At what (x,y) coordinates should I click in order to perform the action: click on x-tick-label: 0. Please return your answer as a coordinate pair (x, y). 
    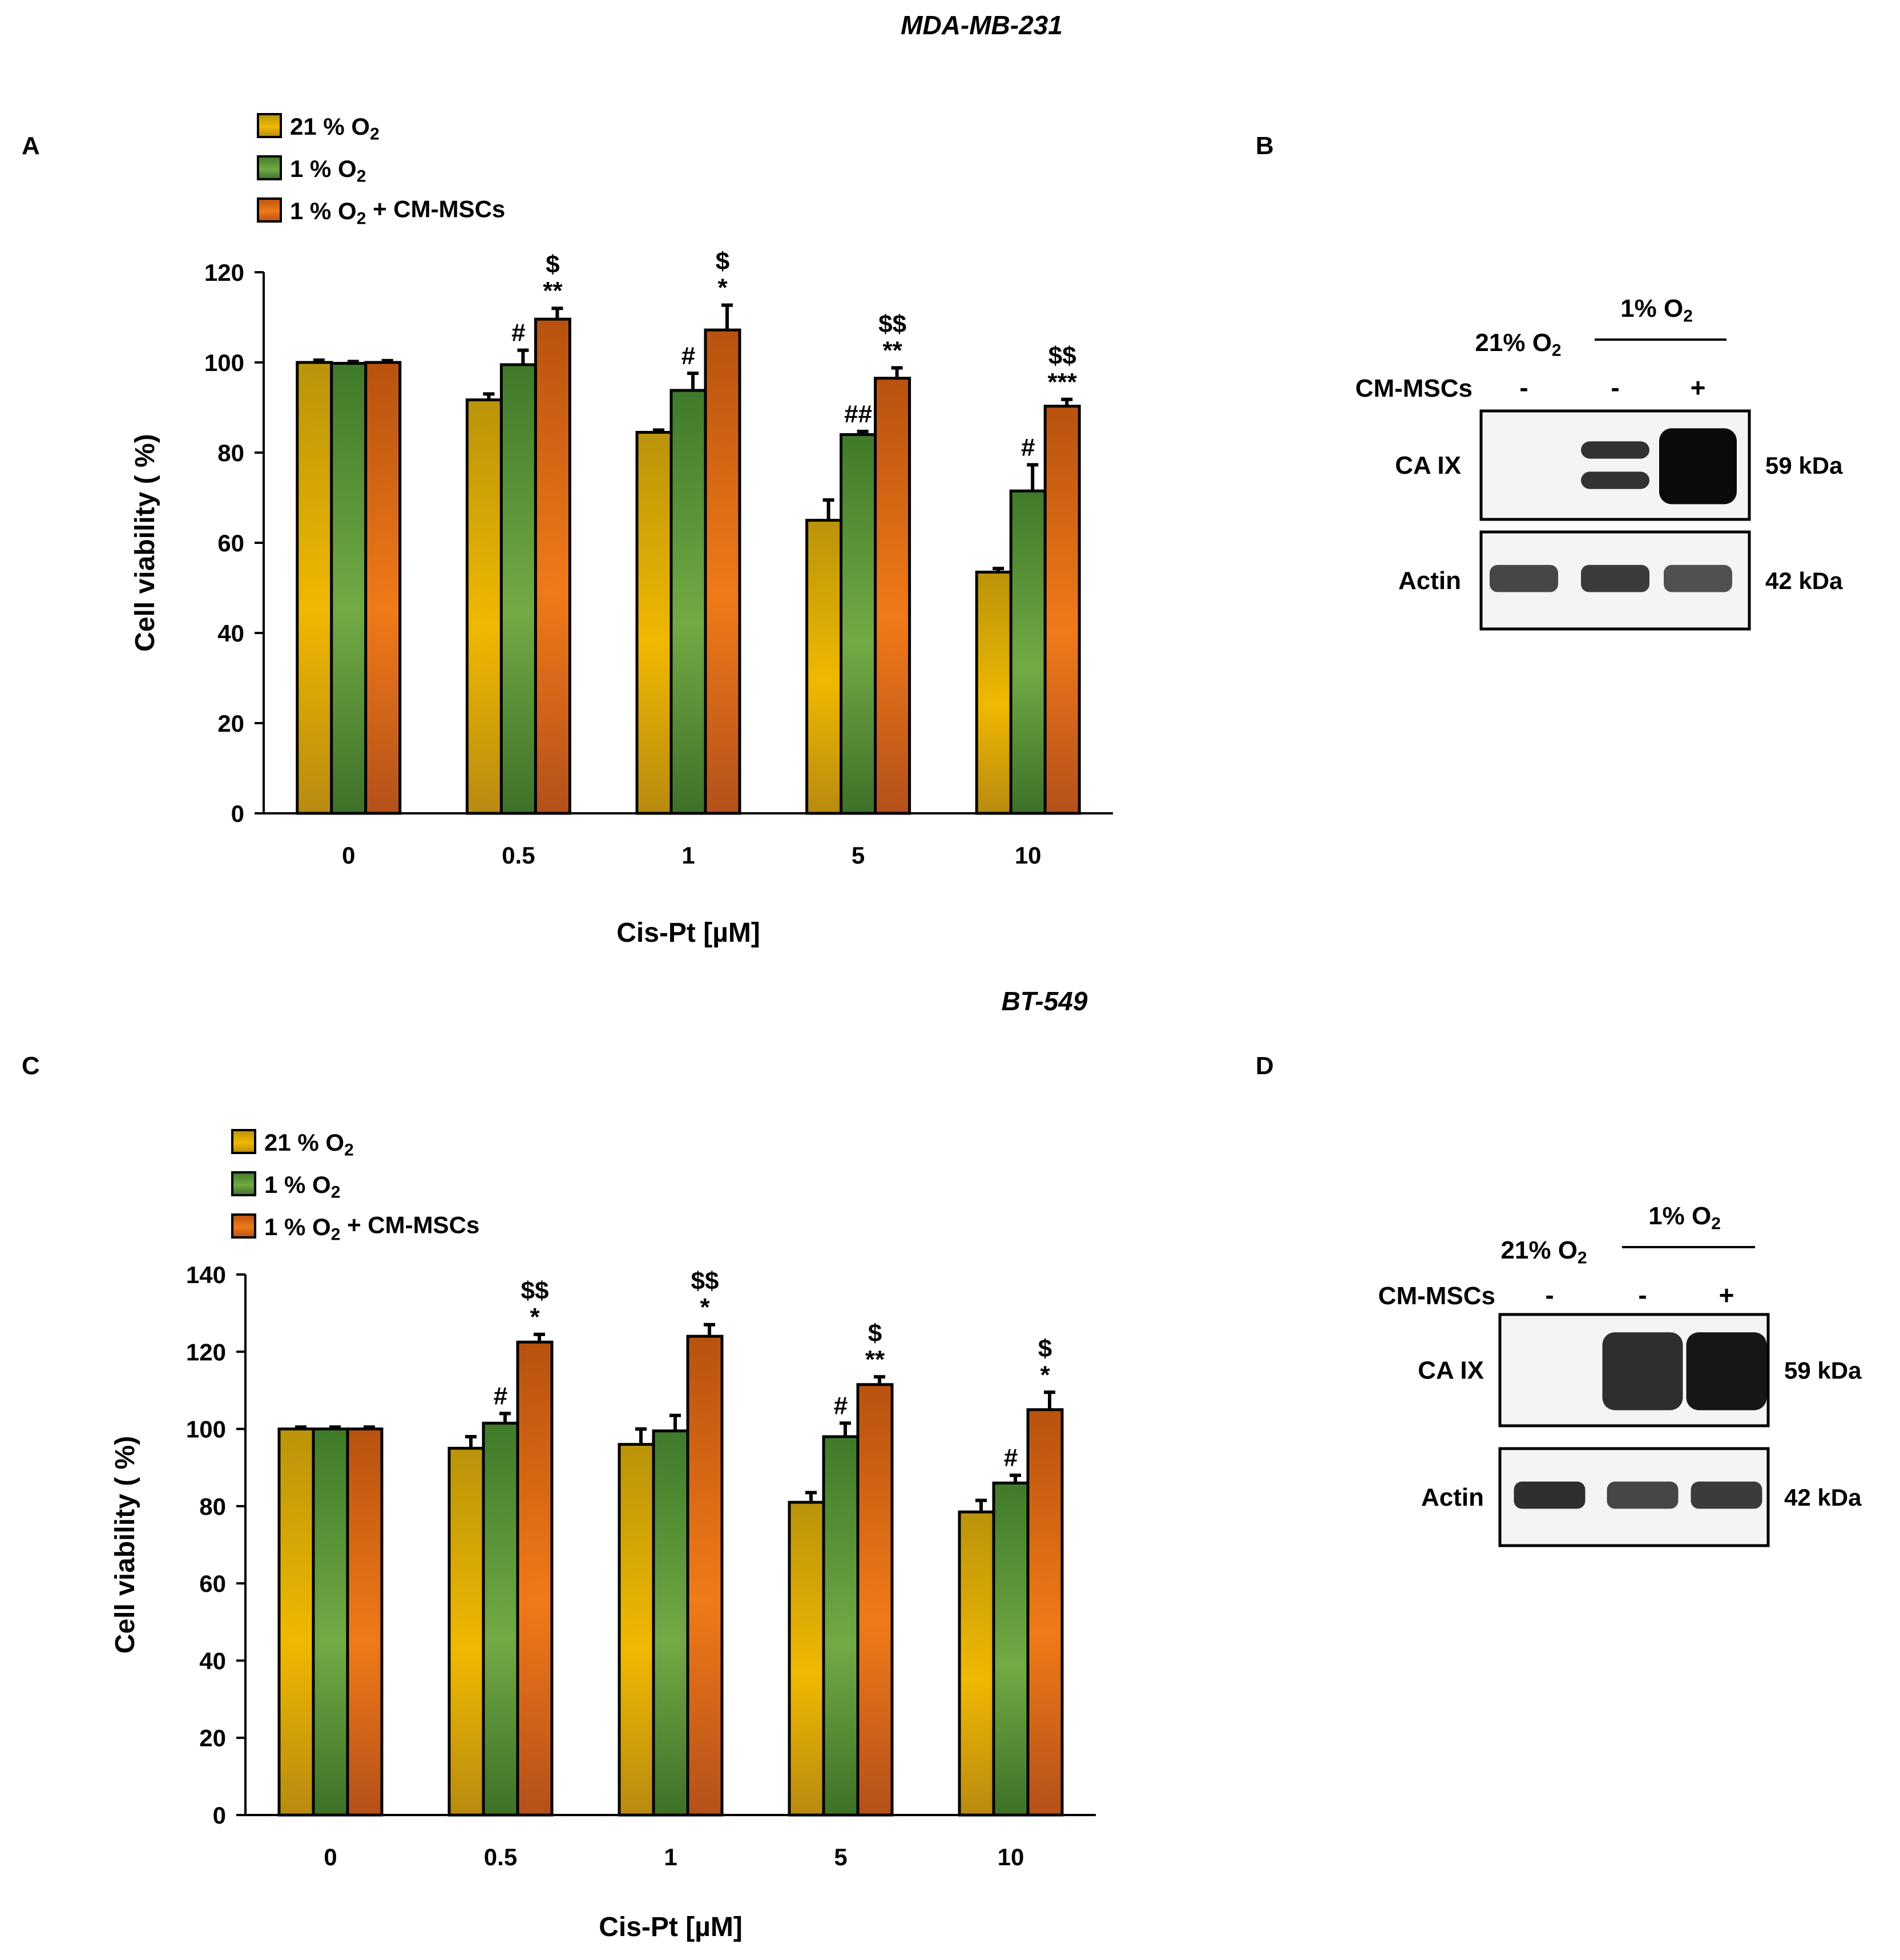
    Looking at the image, I should click on (331, 1857).